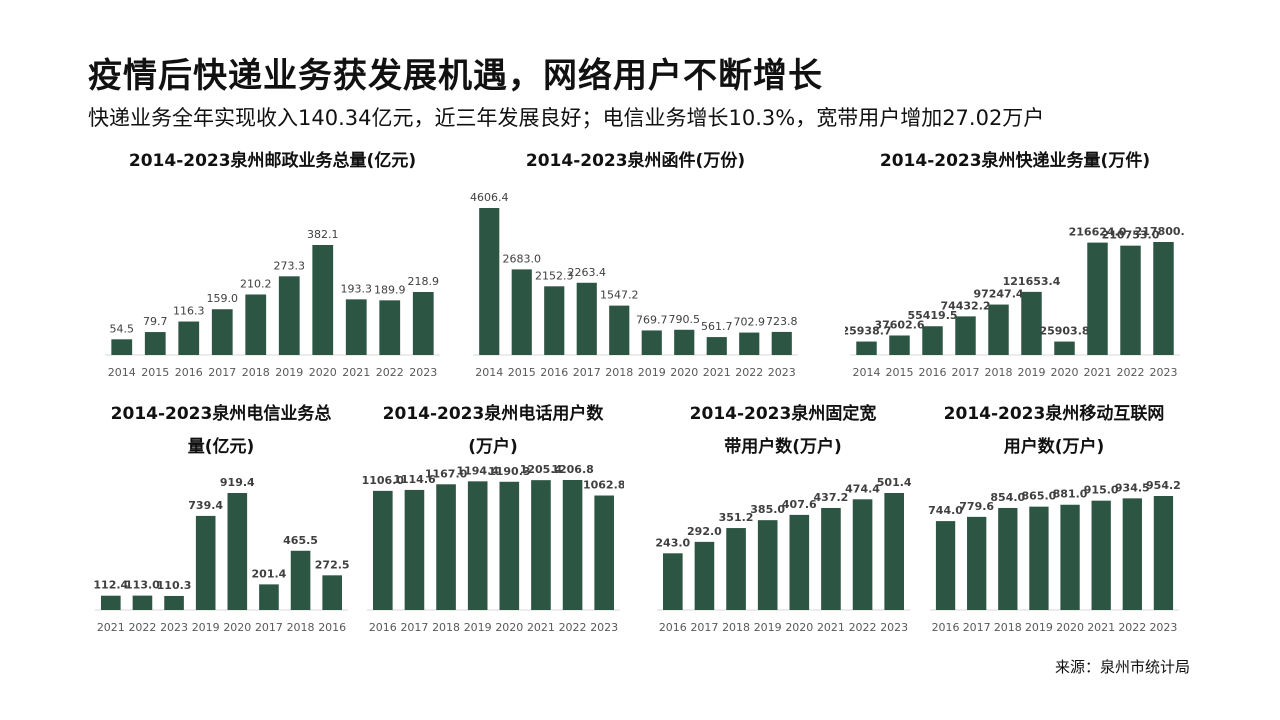 Image resolution: width=1280 pixels, height=720 pixels. I want to click on source-note: 来源：泉州市统计局, so click(1122, 667).